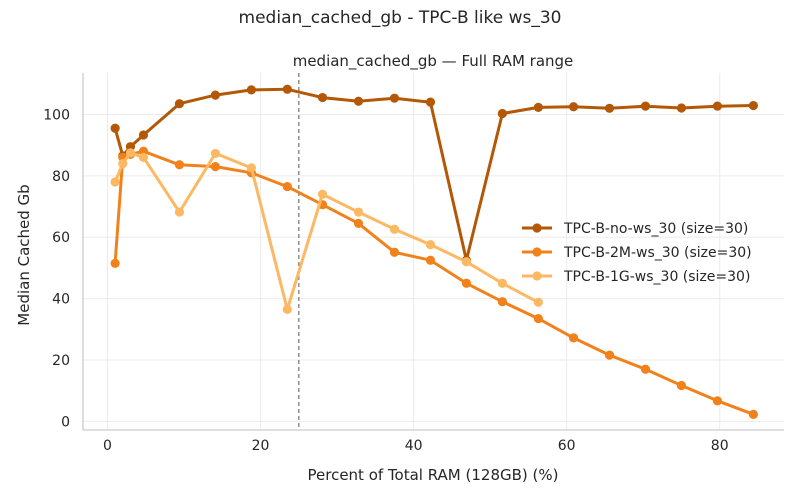 This screenshot has height=500, width=800. I want to click on legend-label: TPC-B-1G-ws_30 (size=30), so click(656, 277).